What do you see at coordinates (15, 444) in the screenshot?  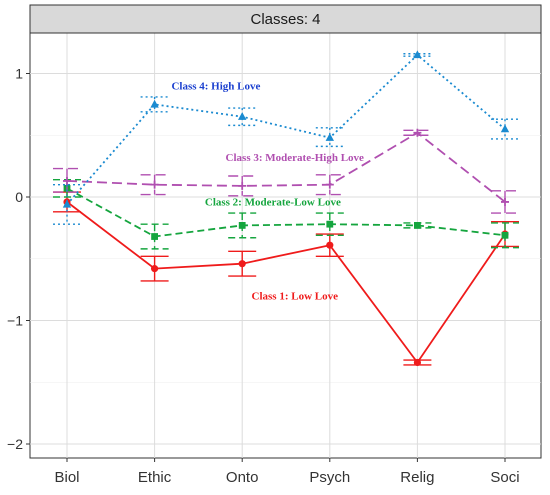 I see `y-tick-label: −2` at bounding box center [15, 444].